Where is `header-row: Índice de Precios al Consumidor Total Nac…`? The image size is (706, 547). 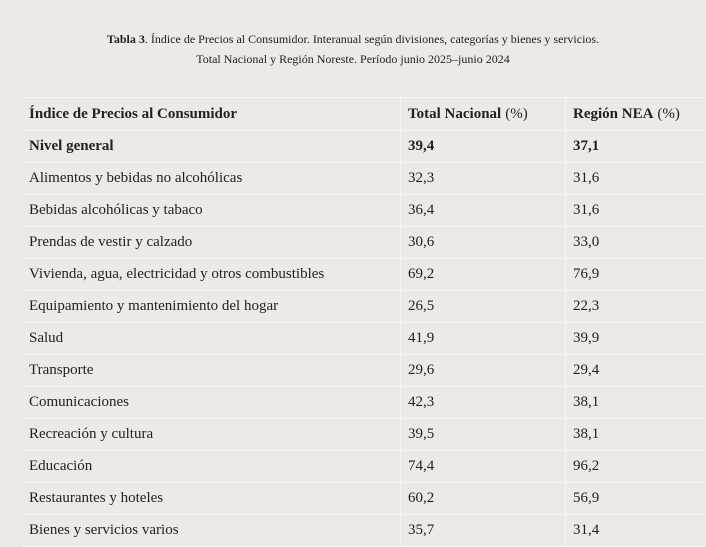
header-row: Índice de Precios al Consumidor Total Nac… is located at coordinates (363, 114).